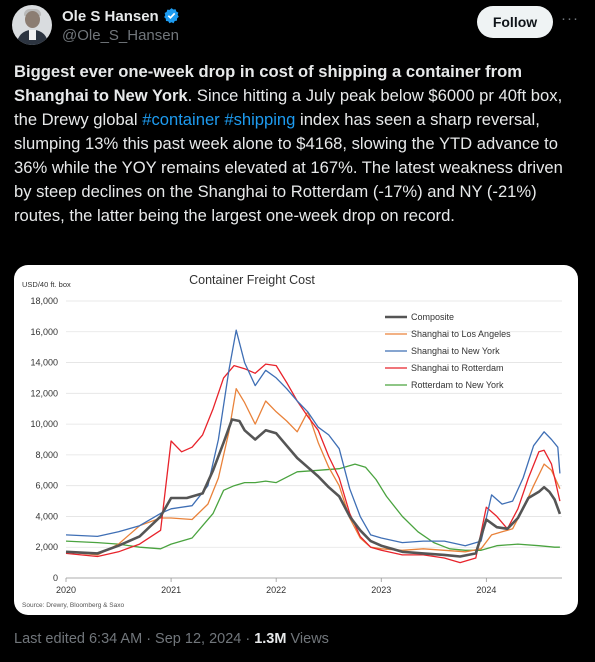  Describe the element at coordinates (457, 368) in the screenshot. I see `legend-label: Shanghai to Rotterdam` at that location.